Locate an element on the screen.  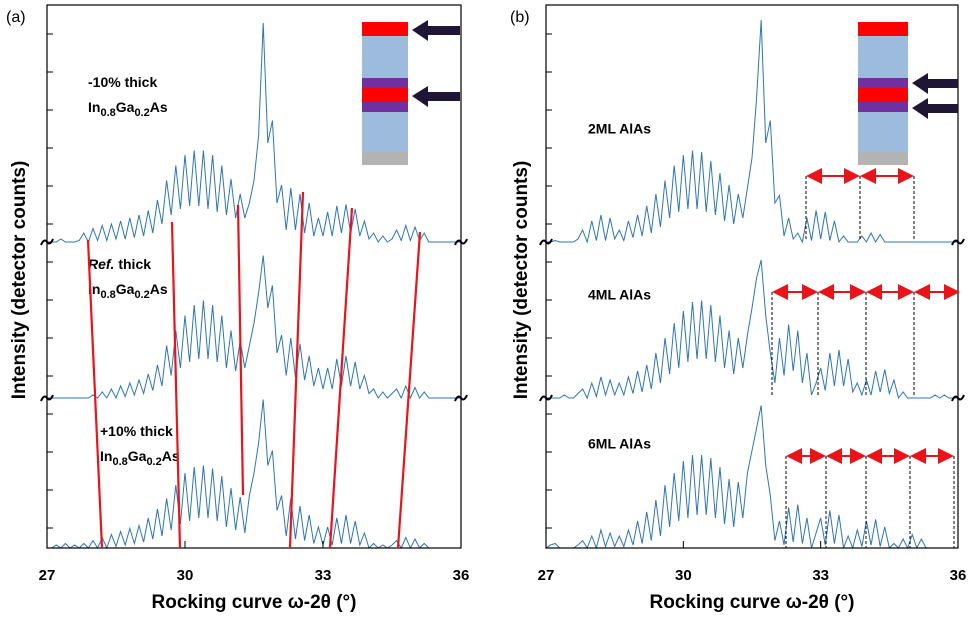
curve-label: -10% thick is located at coordinates (122, 82).